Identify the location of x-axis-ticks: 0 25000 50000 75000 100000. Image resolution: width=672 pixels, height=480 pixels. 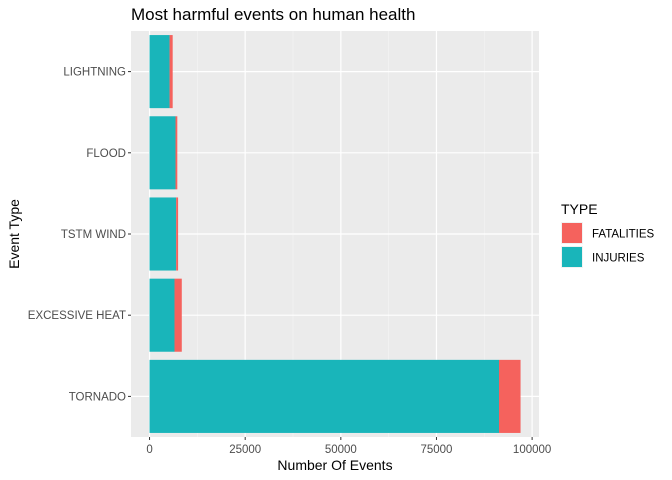
(348, 446).